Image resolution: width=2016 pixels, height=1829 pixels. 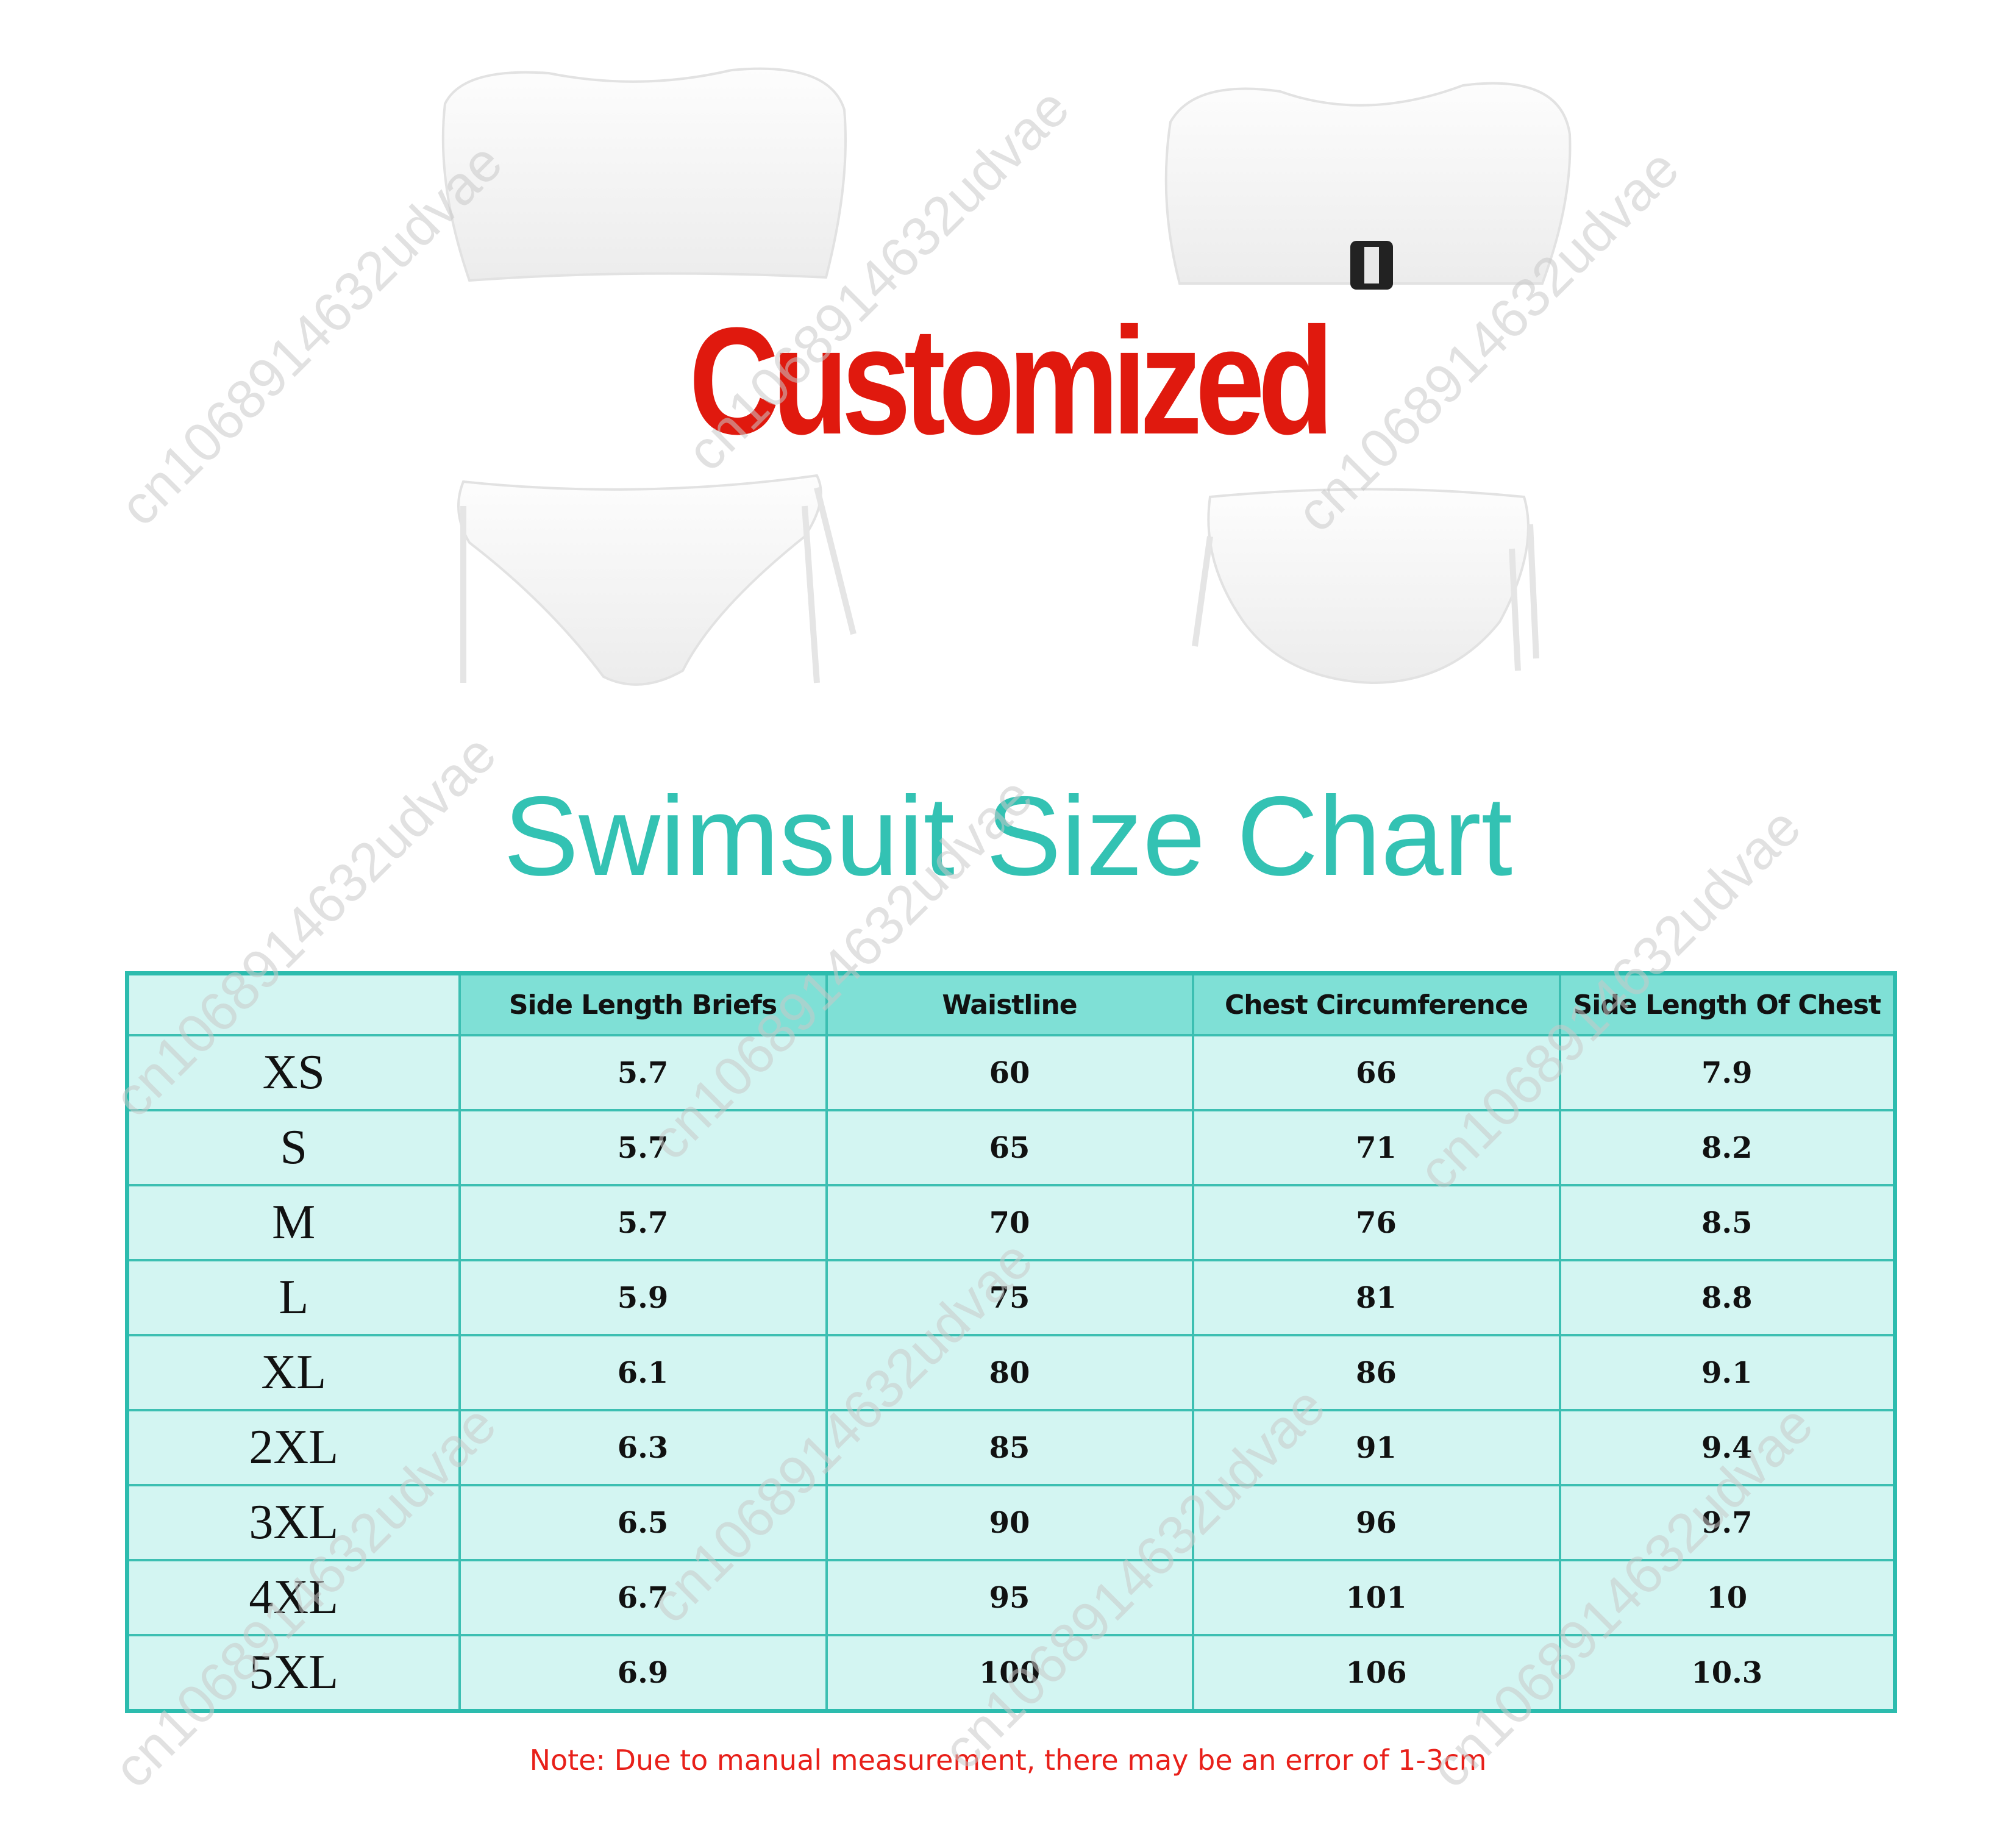 I want to click on table-cell: 5.9, so click(x=643, y=1297).